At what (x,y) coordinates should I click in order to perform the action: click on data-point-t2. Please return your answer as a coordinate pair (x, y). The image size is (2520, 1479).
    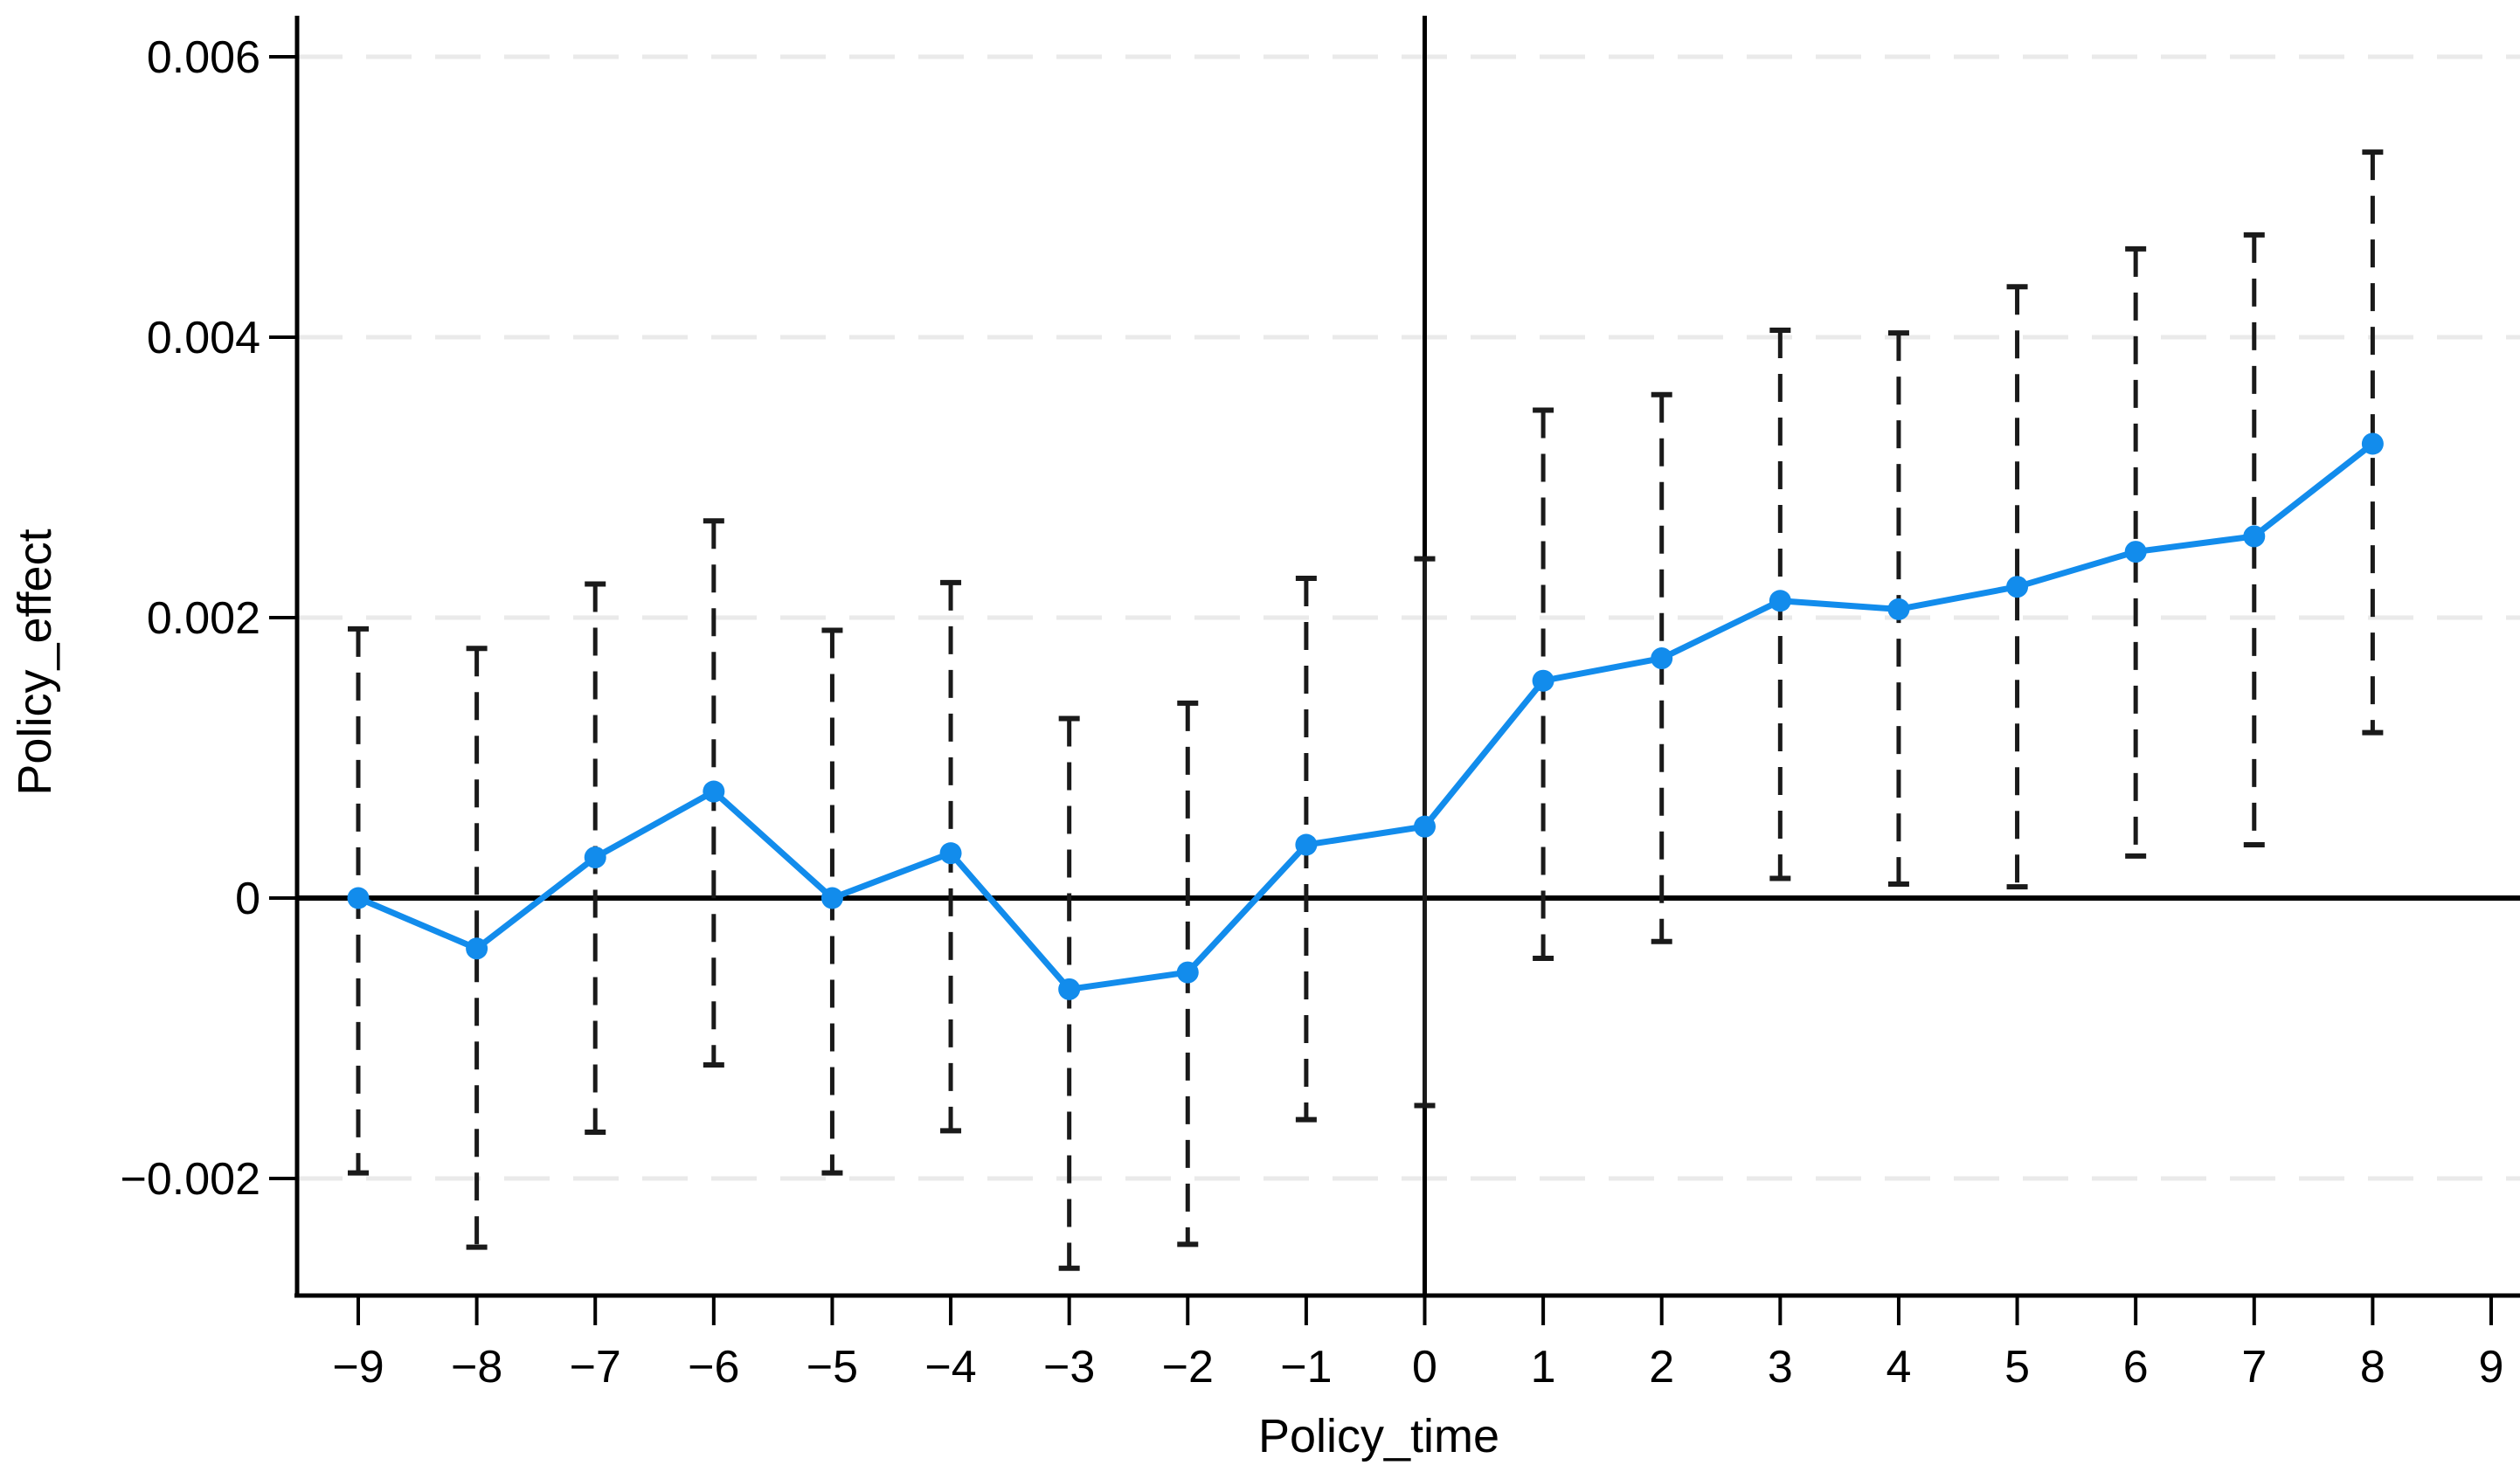
    Looking at the image, I should click on (1662, 658).